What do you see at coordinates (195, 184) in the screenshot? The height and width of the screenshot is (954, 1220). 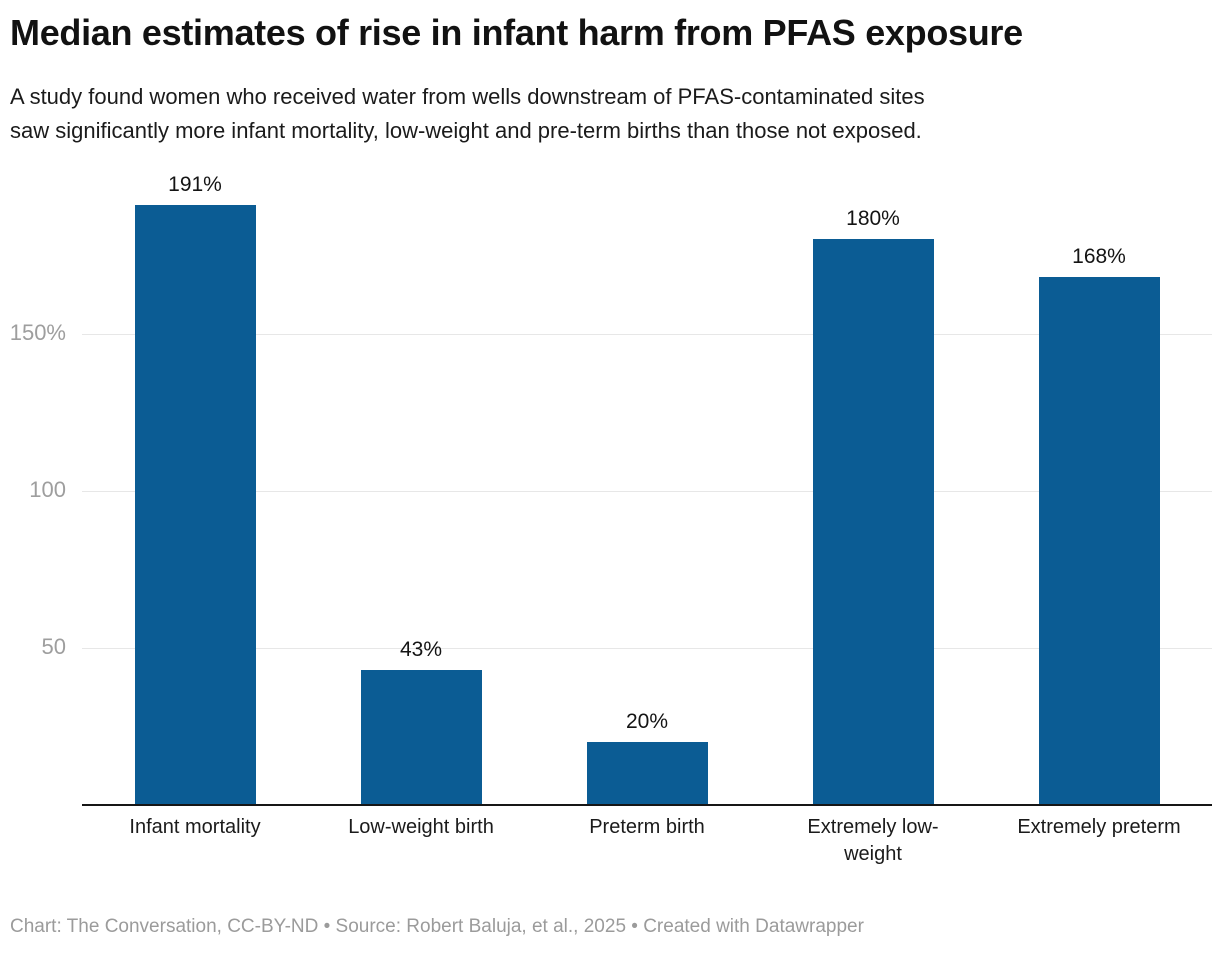 I see `bar-value-label: 191%` at bounding box center [195, 184].